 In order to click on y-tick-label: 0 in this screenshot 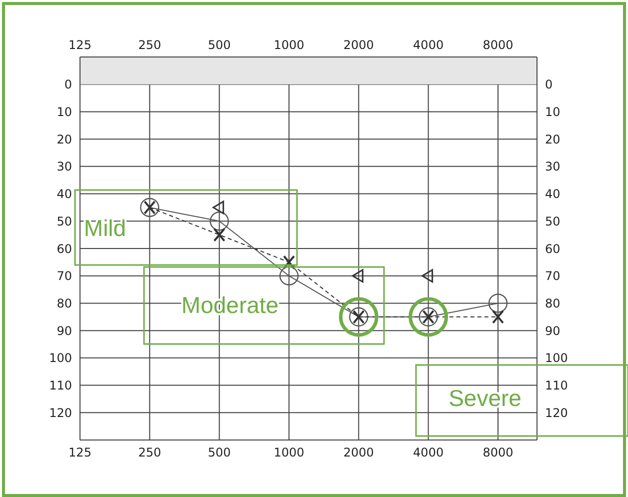, I will do `click(68, 85)`.